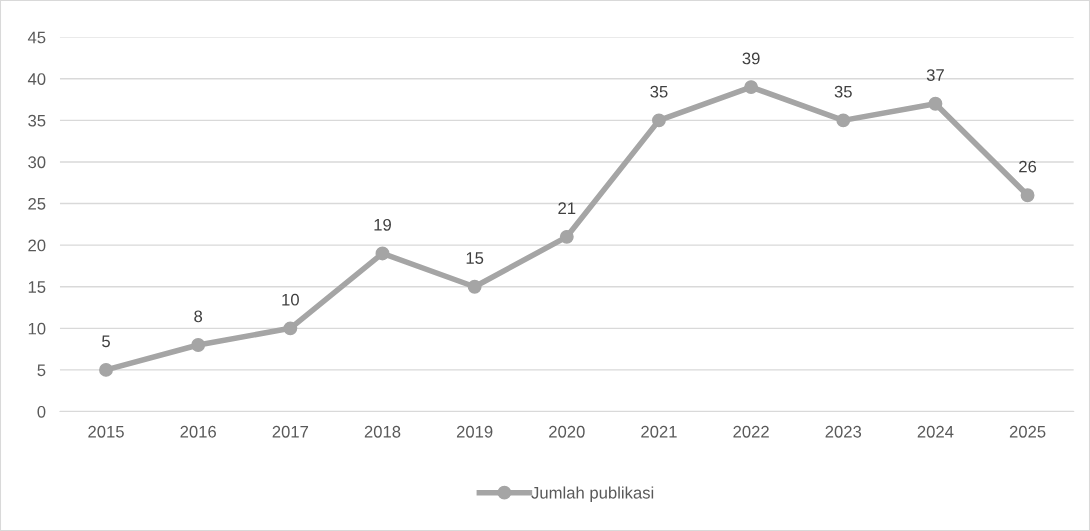 This screenshot has width=1090, height=531. Describe the element at coordinates (37, 245) in the screenshot. I see `y-tick-label: 20` at that location.